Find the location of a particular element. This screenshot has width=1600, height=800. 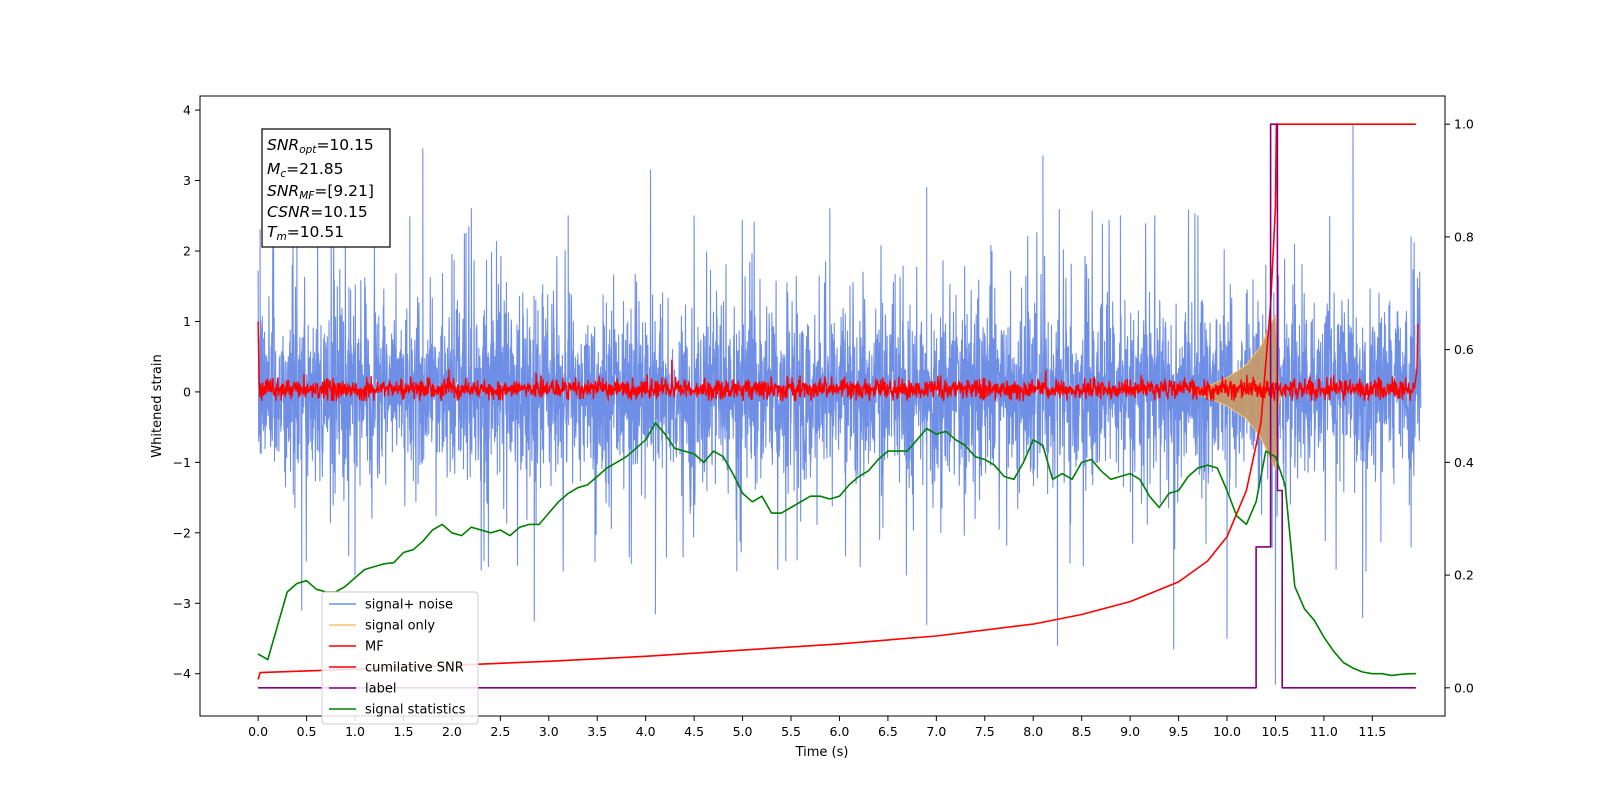

x-tick-label: 10.5 is located at coordinates (1276, 731).